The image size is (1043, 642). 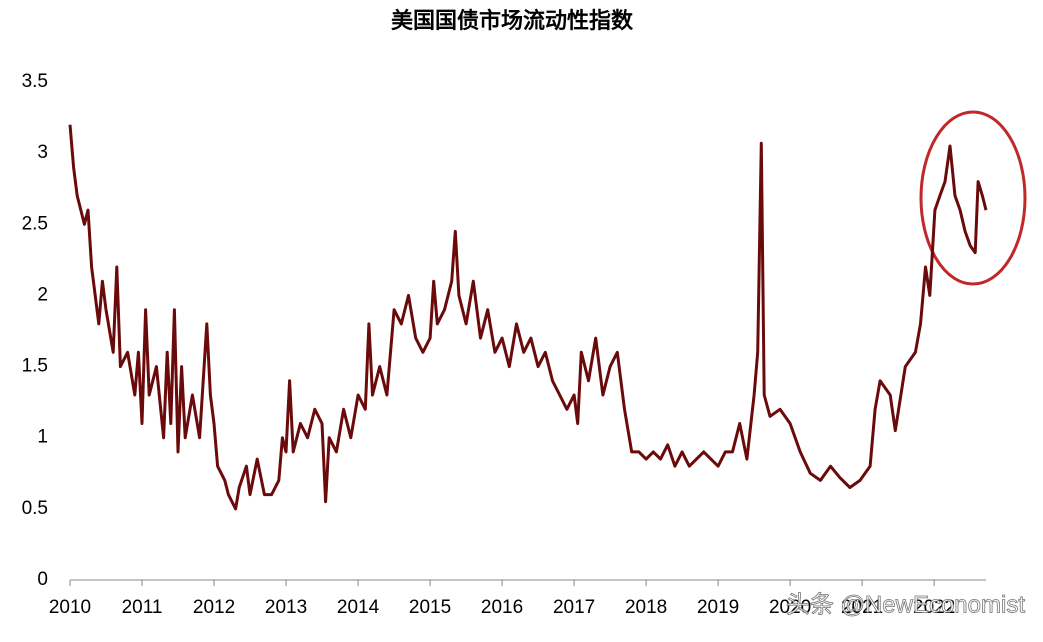 I want to click on y-tick-label: 2.5, so click(x=35, y=223).